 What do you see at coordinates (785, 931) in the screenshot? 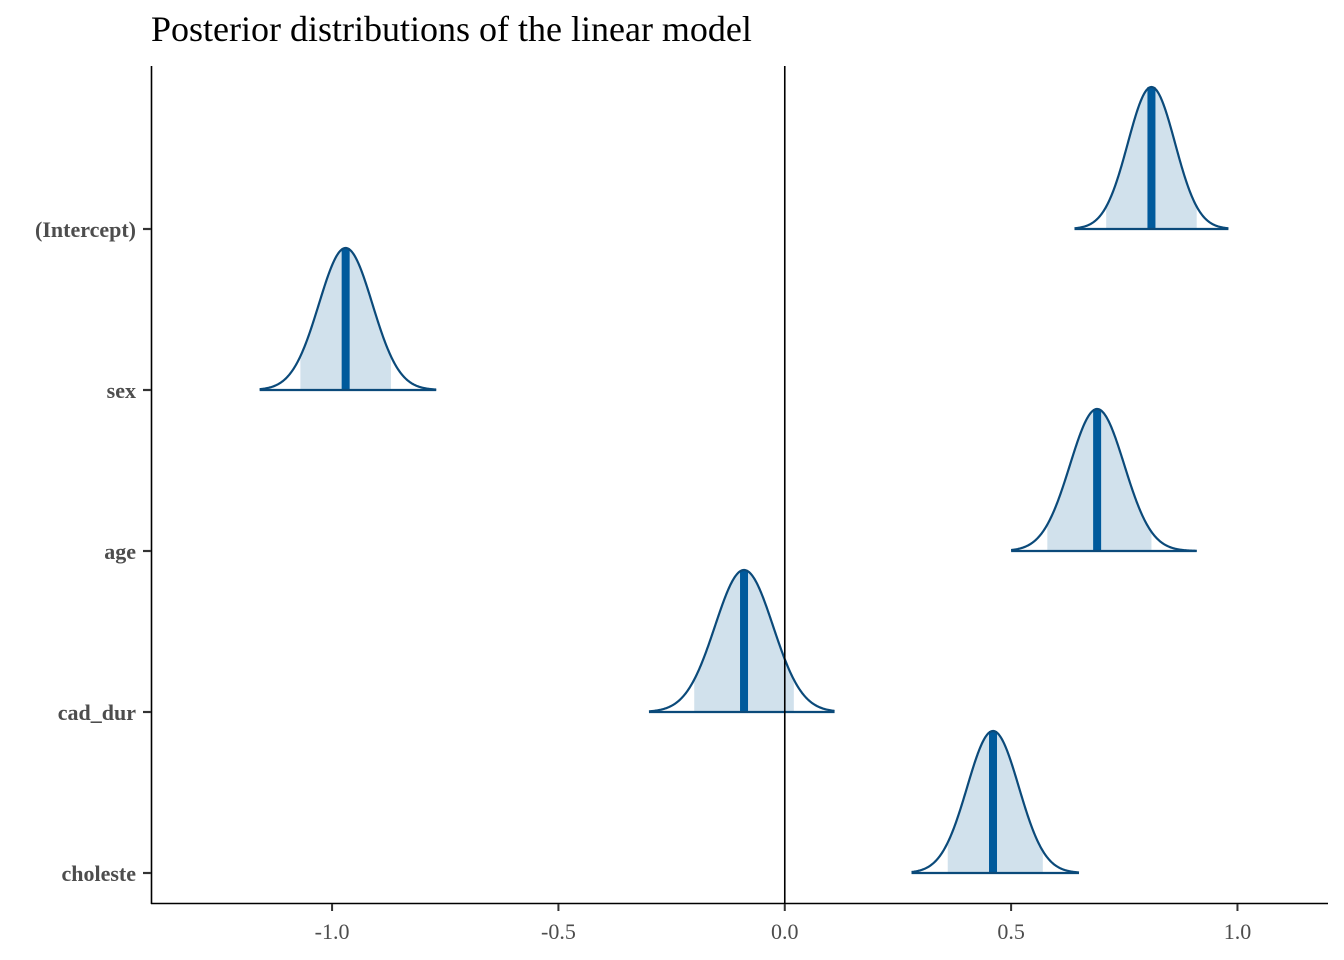
I see `x-tick-label: 0.0` at bounding box center [785, 931].